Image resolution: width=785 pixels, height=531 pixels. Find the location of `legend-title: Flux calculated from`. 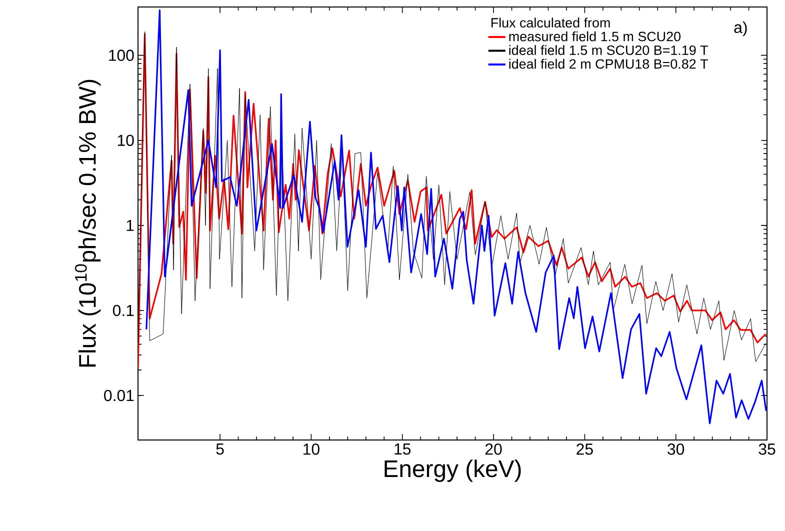

legend-title: Flux calculated from is located at coordinates (550, 23).